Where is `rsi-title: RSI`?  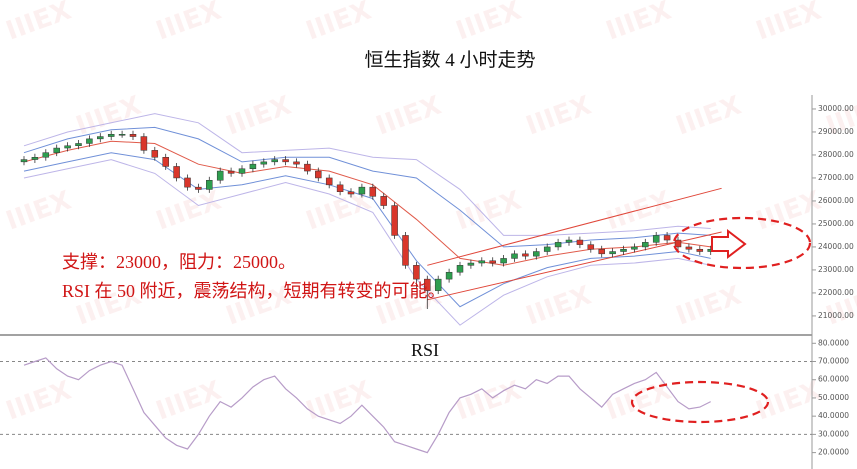 rsi-title: RSI is located at coordinates (425, 350).